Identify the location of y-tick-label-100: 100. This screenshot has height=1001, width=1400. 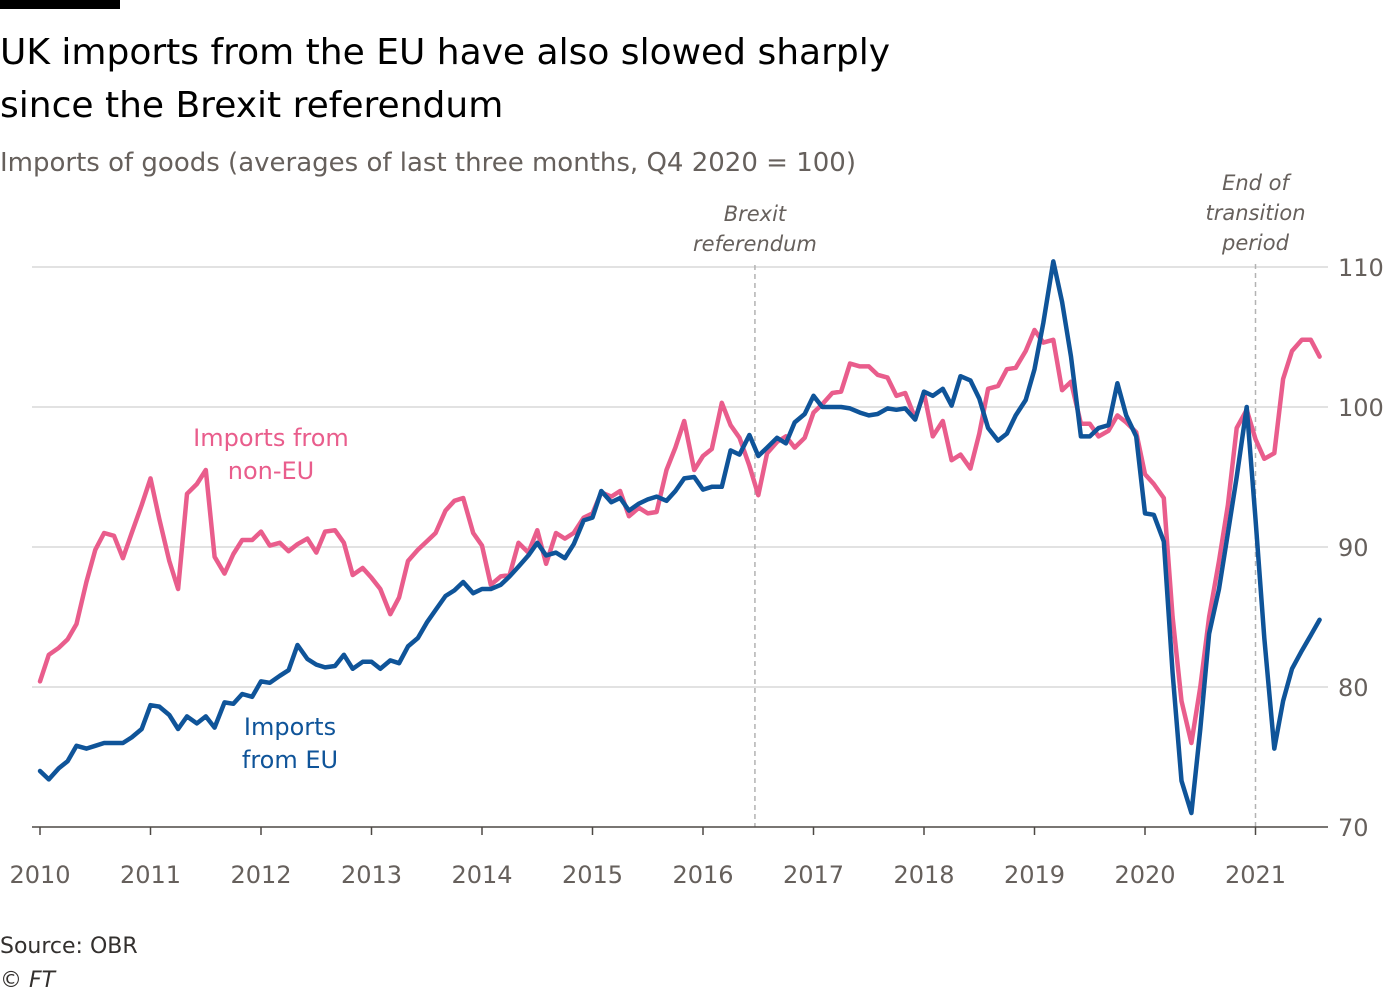
(1361, 408).